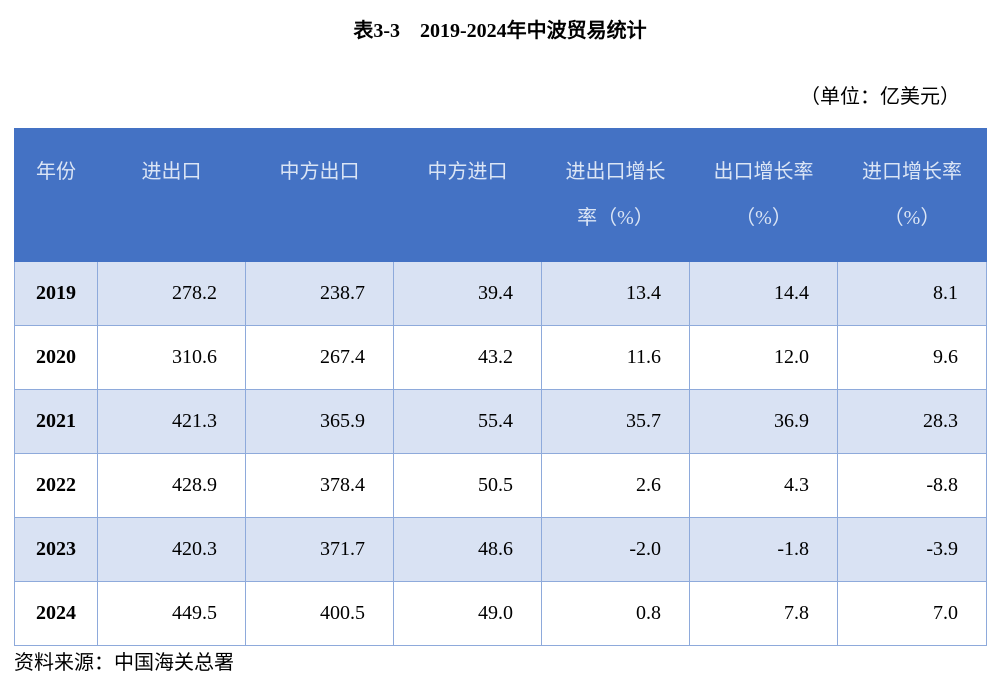 The width and height of the screenshot is (1000, 677). Describe the element at coordinates (319, 293) in the screenshot. I see `value-cell: 238.7` at that location.